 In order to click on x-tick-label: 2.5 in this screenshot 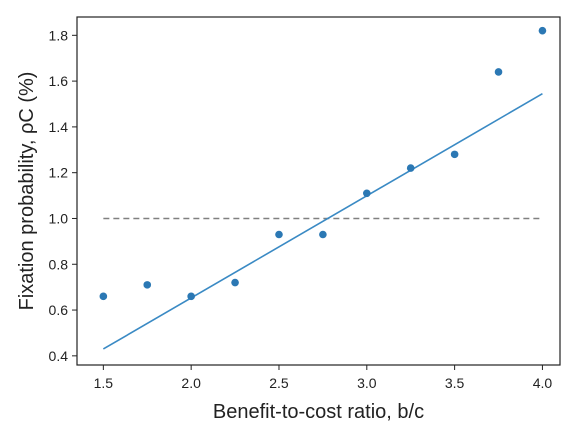, I will do `click(279, 383)`.